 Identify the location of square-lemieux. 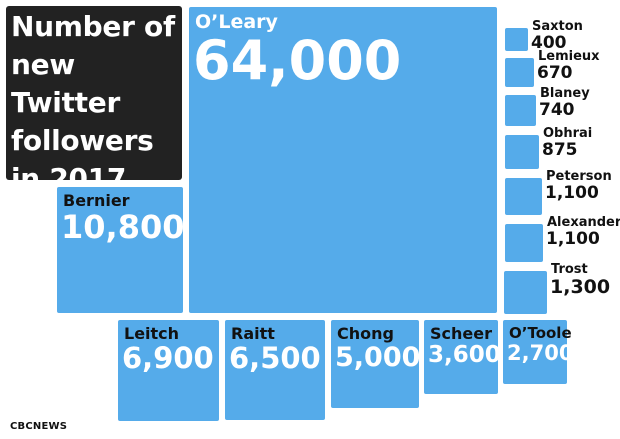
(519, 72).